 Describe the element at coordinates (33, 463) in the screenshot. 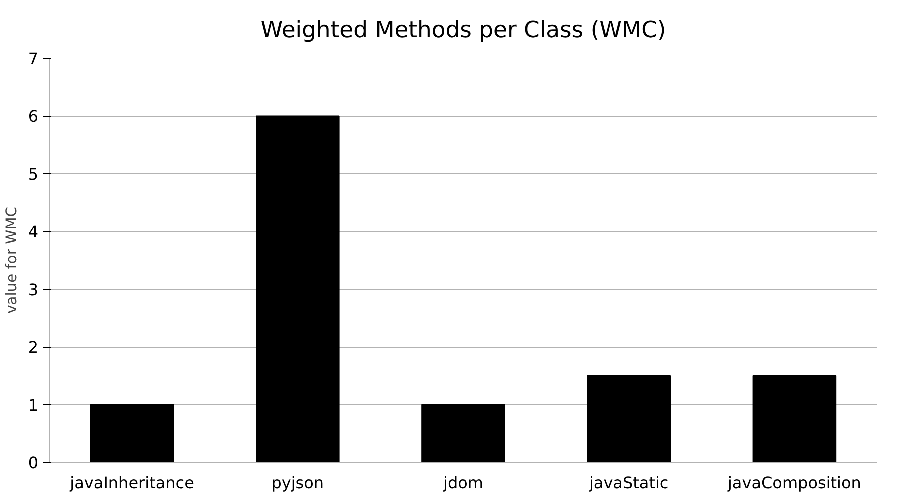

I see `y-tick-label: 0` at that location.